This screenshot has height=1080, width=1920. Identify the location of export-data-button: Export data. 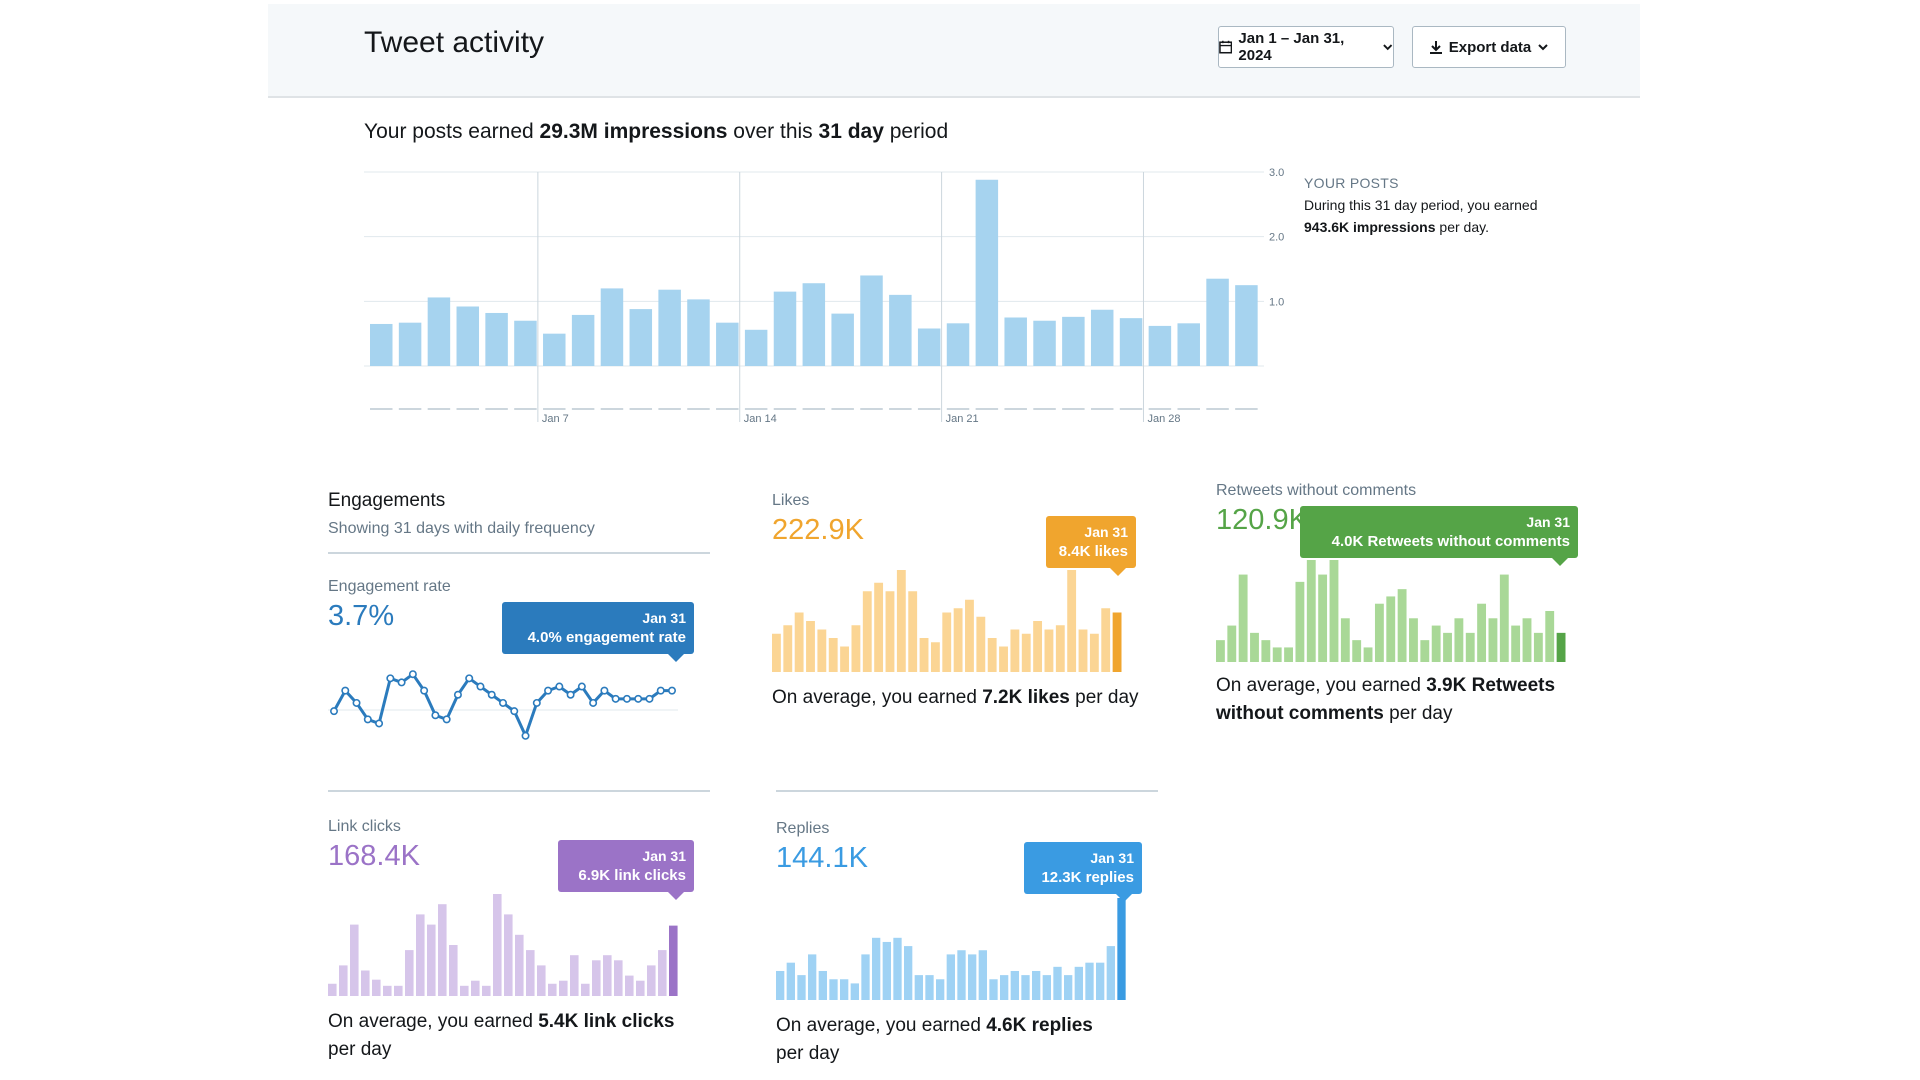
(1489, 47).